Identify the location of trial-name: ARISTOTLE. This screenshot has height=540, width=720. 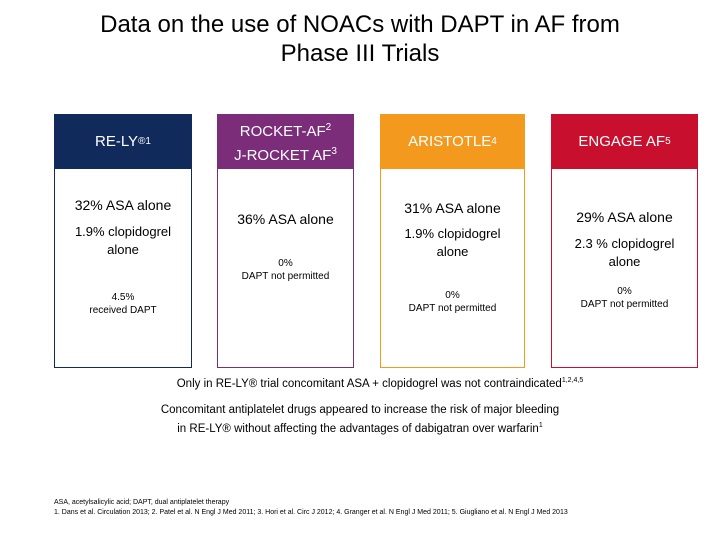
(450, 141).